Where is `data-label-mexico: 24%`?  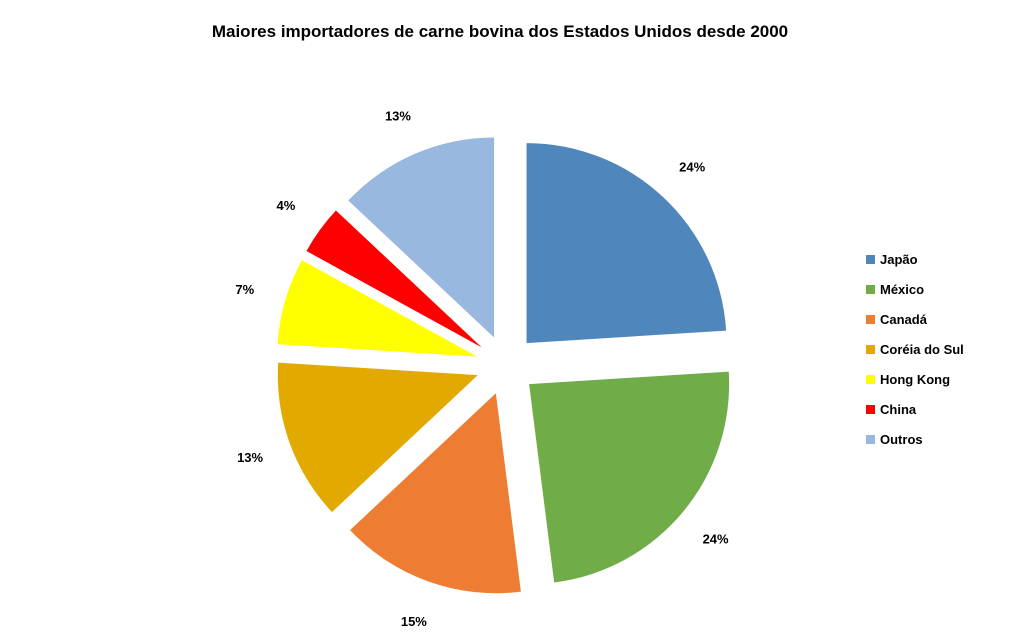 data-label-mexico: 24% is located at coordinates (716, 538).